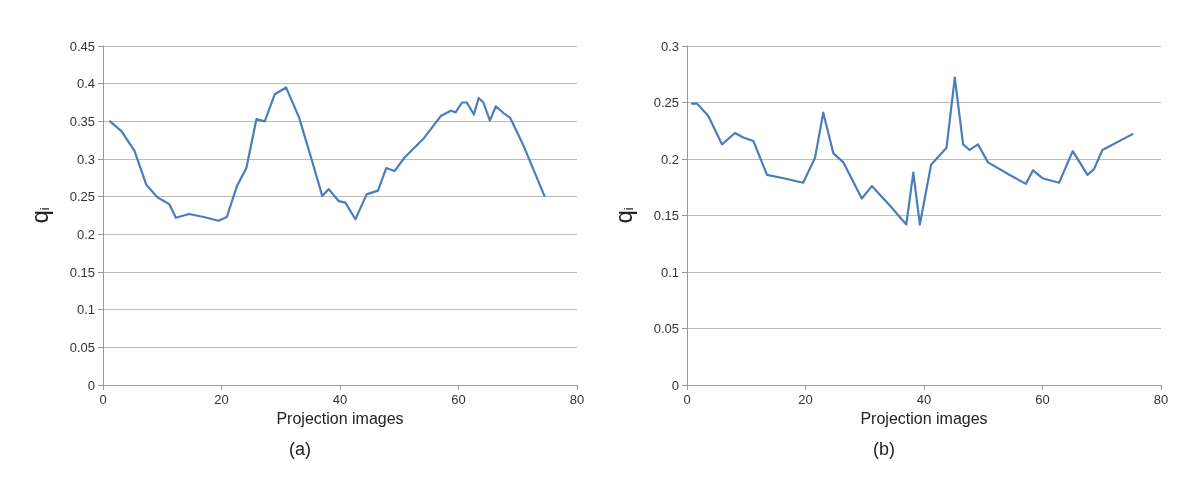 This screenshot has height=485, width=1184. Describe the element at coordinates (85, 84) in the screenshot. I see `y-tick-label: 0.4` at that location.